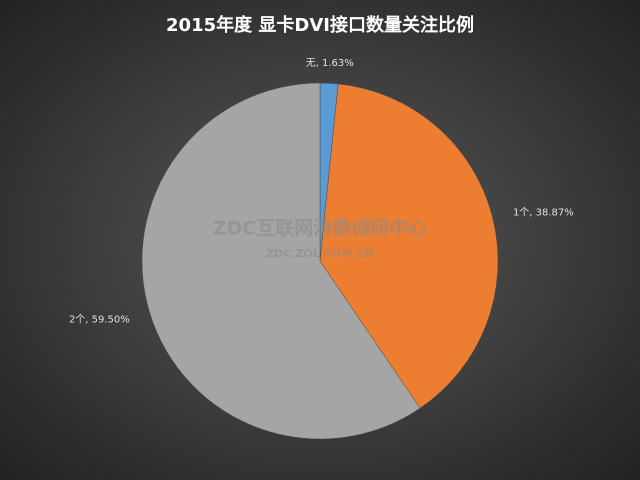  I want to click on data-label: 1个, 38.87%, so click(543, 212).